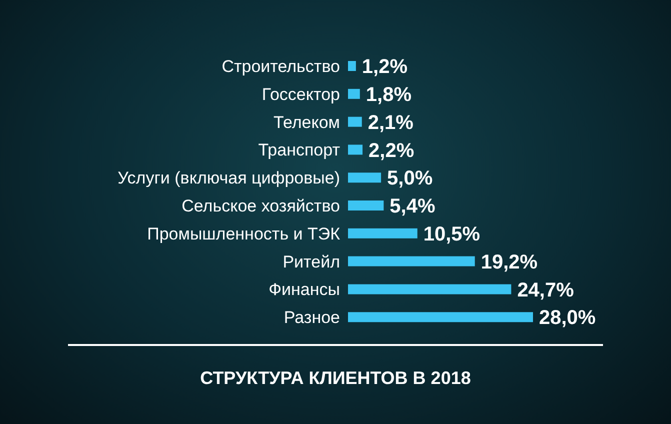 The image size is (671, 424). What do you see at coordinates (567, 318) in the screenshot?
I see `data-label: 28,0%` at bounding box center [567, 318].